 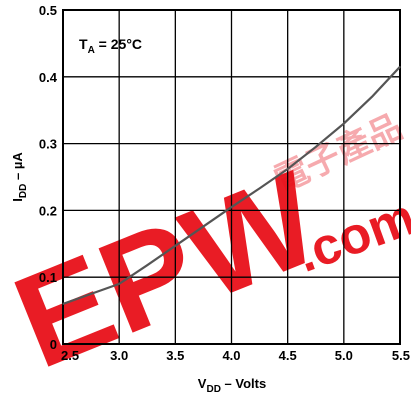 What do you see at coordinates (344, 355) in the screenshot?
I see `x-tick-label: 5.0` at bounding box center [344, 355].